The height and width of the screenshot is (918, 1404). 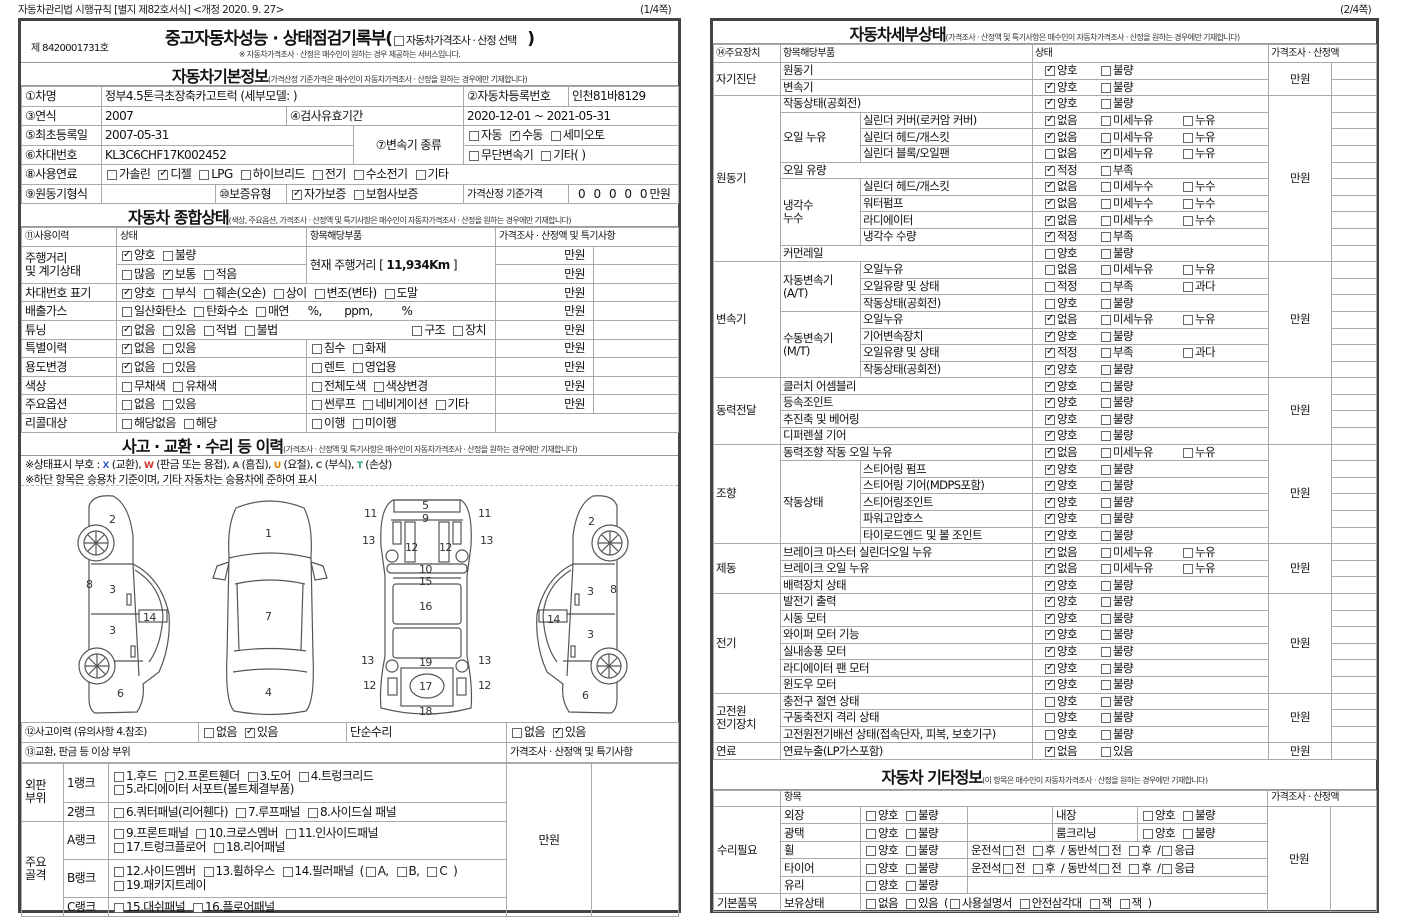 What do you see at coordinates (268, 776) in the screenshot?
I see `checkbox-option: 3.도어` at bounding box center [268, 776].